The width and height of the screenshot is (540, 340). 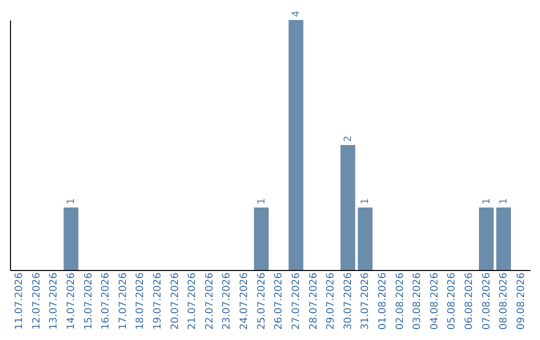 What do you see at coordinates (434, 301) in the screenshot?
I see `x-tick-label: 04.08.2026` at bounding box center [434, 301].